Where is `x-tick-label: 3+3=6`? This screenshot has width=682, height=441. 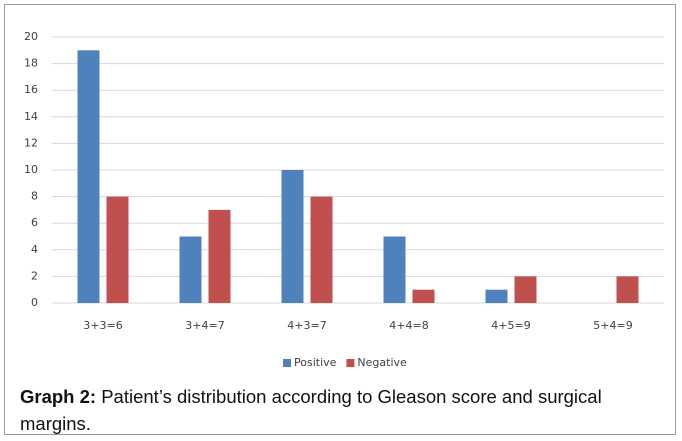 x-tick-label: 3+3=6 is located at coordinates (102, 325).